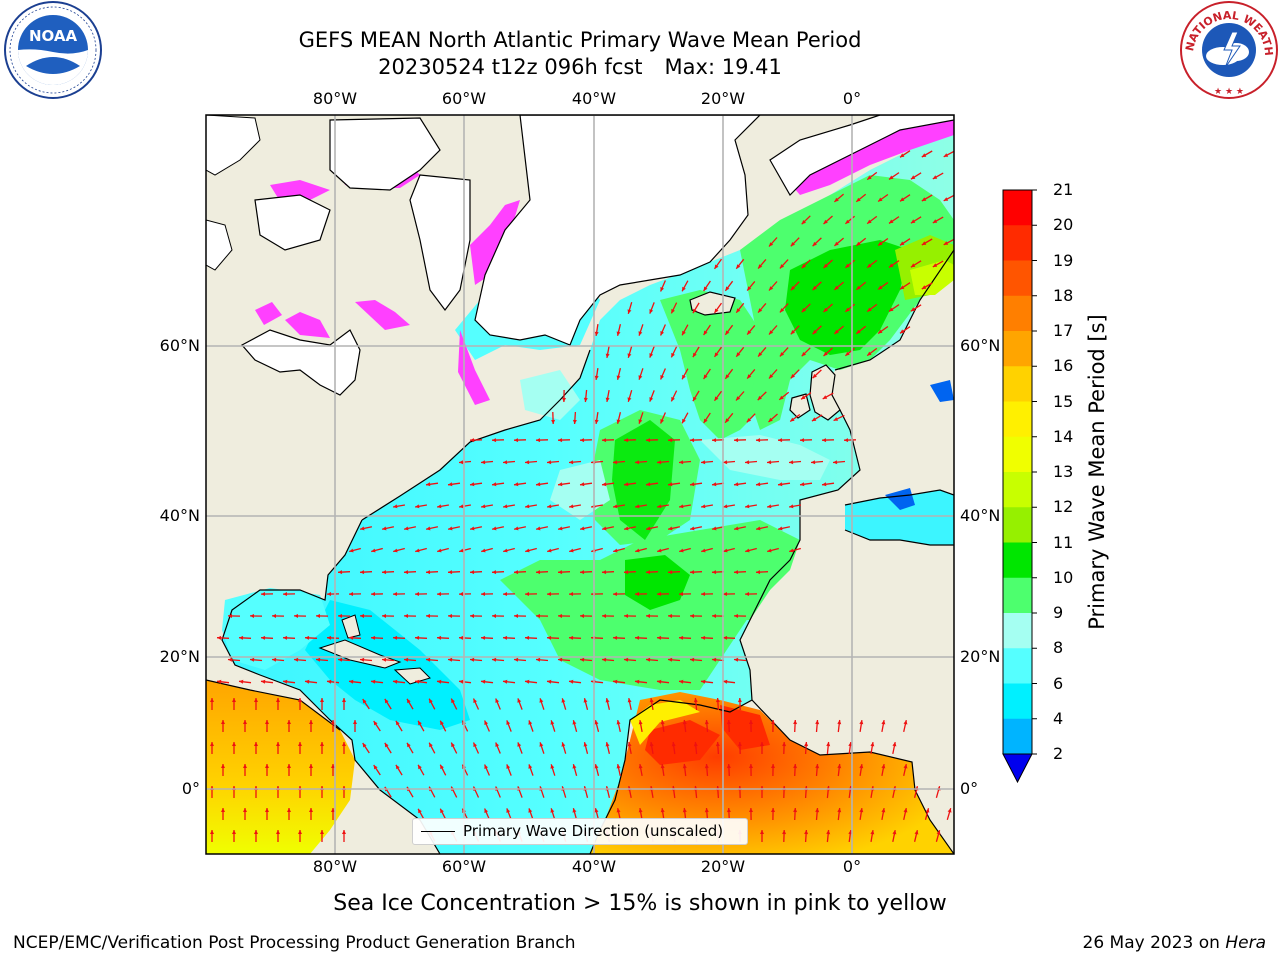  Describe the element at coordinates (190, 788) in the screenshot. I see `lat-label-left-0: 0°` at that location.